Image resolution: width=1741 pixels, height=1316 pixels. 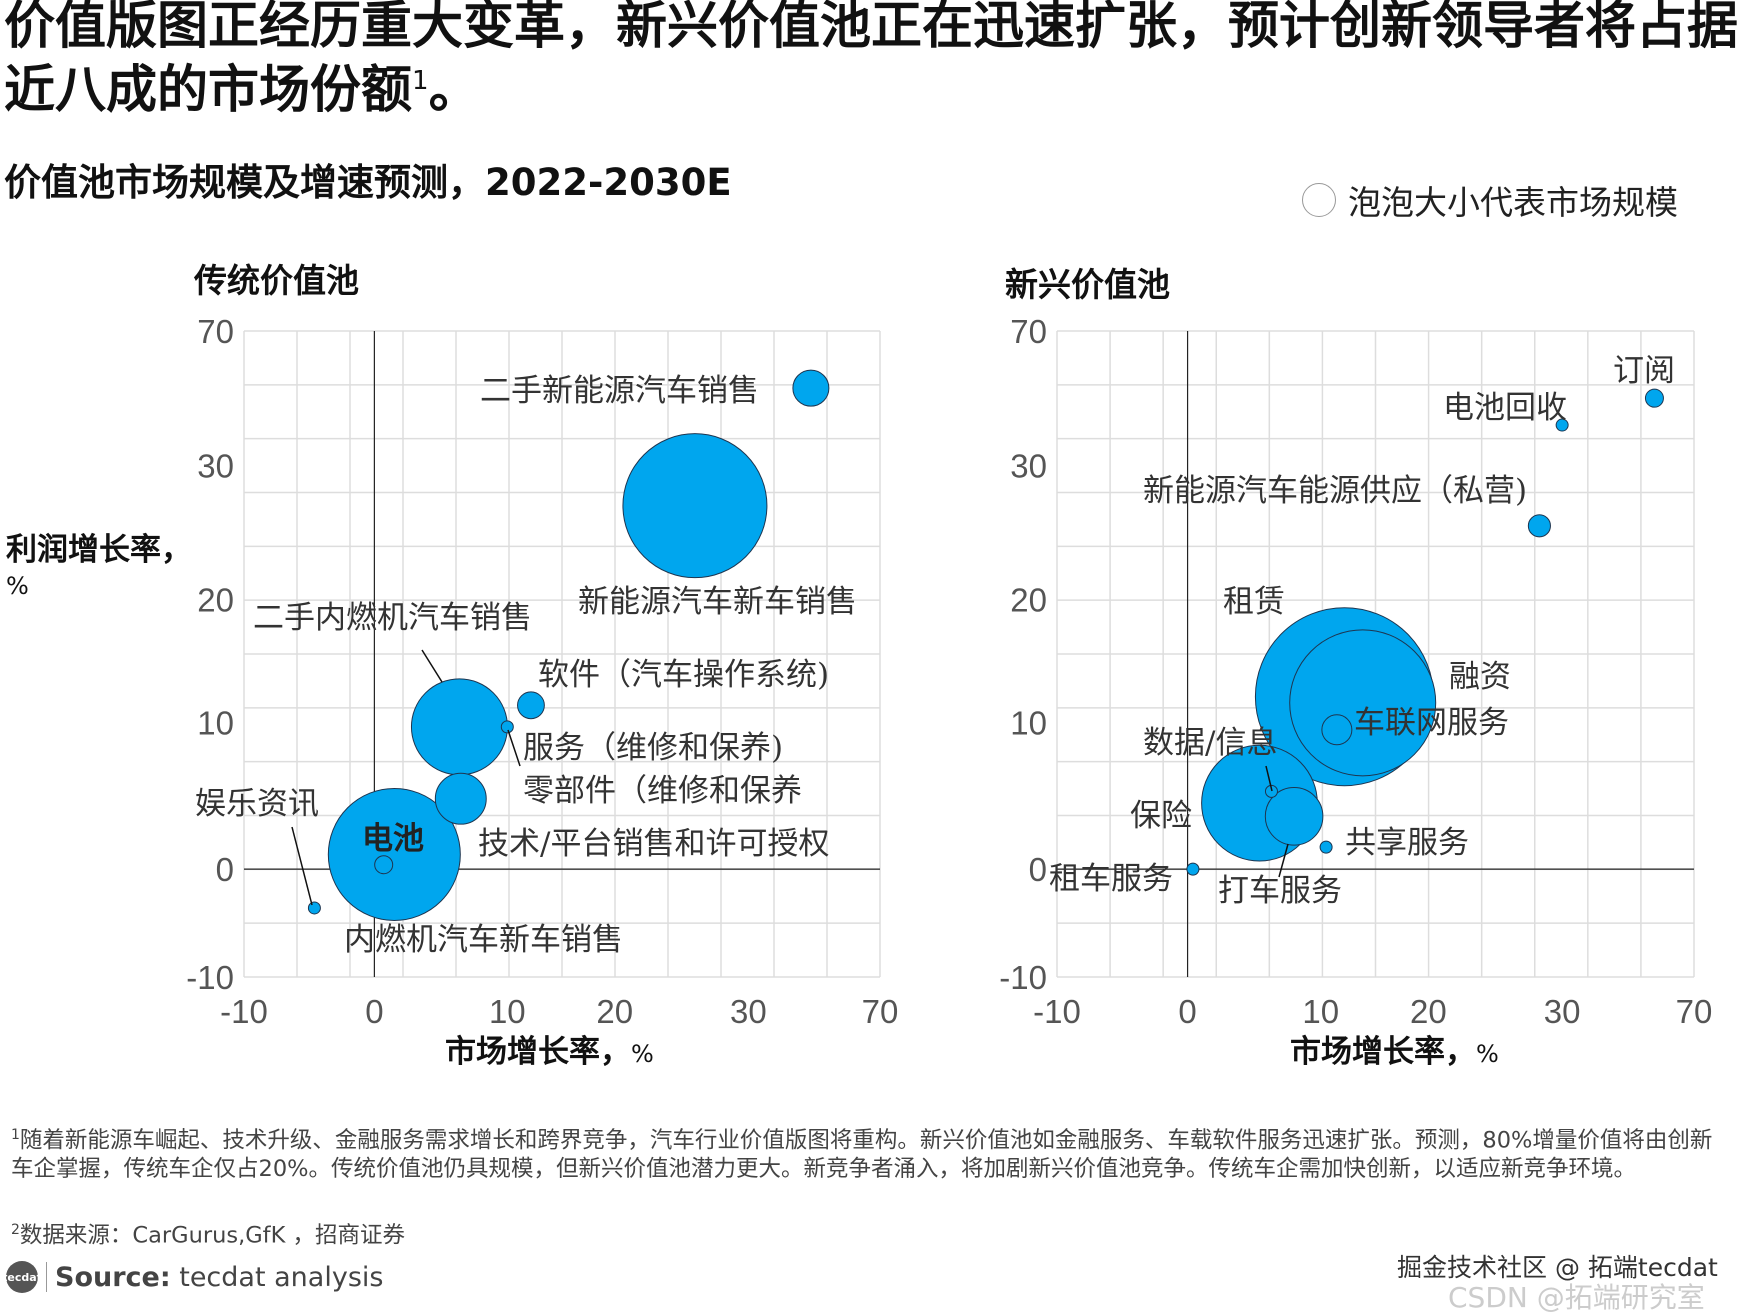 What do you see at coordinates (1087, 284) in the screenshot?
I see `chart-title-emerging: 新兴价值池` at bounding box center [1087, 284].